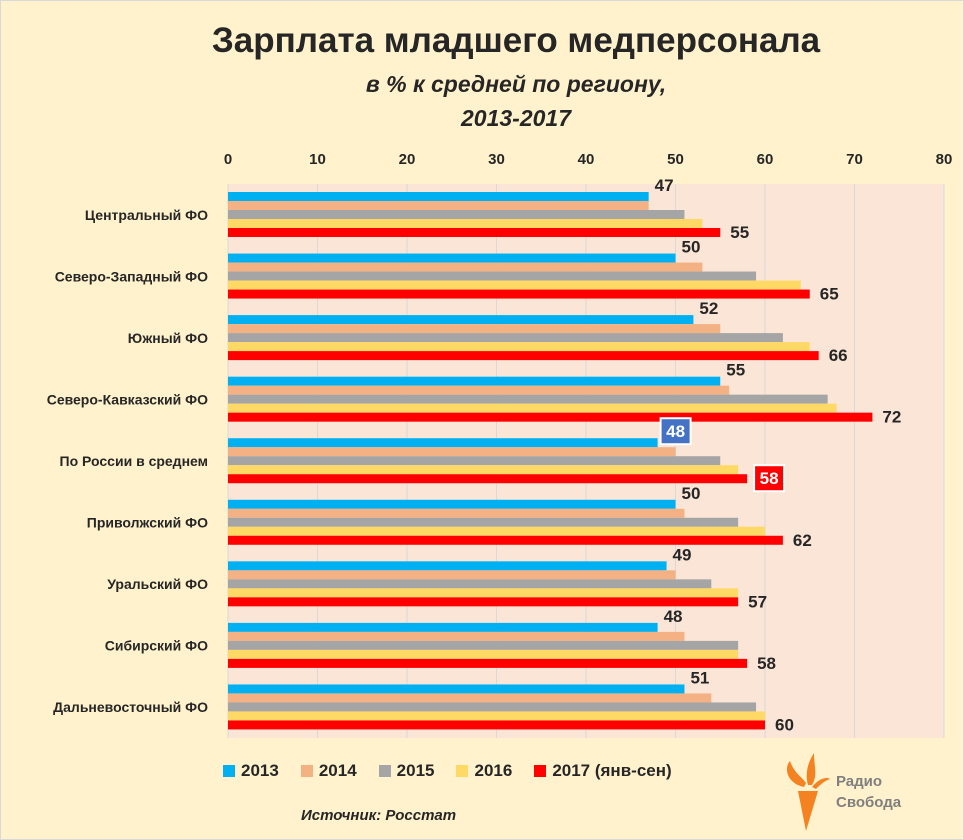 This screenshot has height=840, width=964. What do you see at coordinates (808, 792) in the screenshot?
I see `torch-icon` at bounding box center [808, 792].